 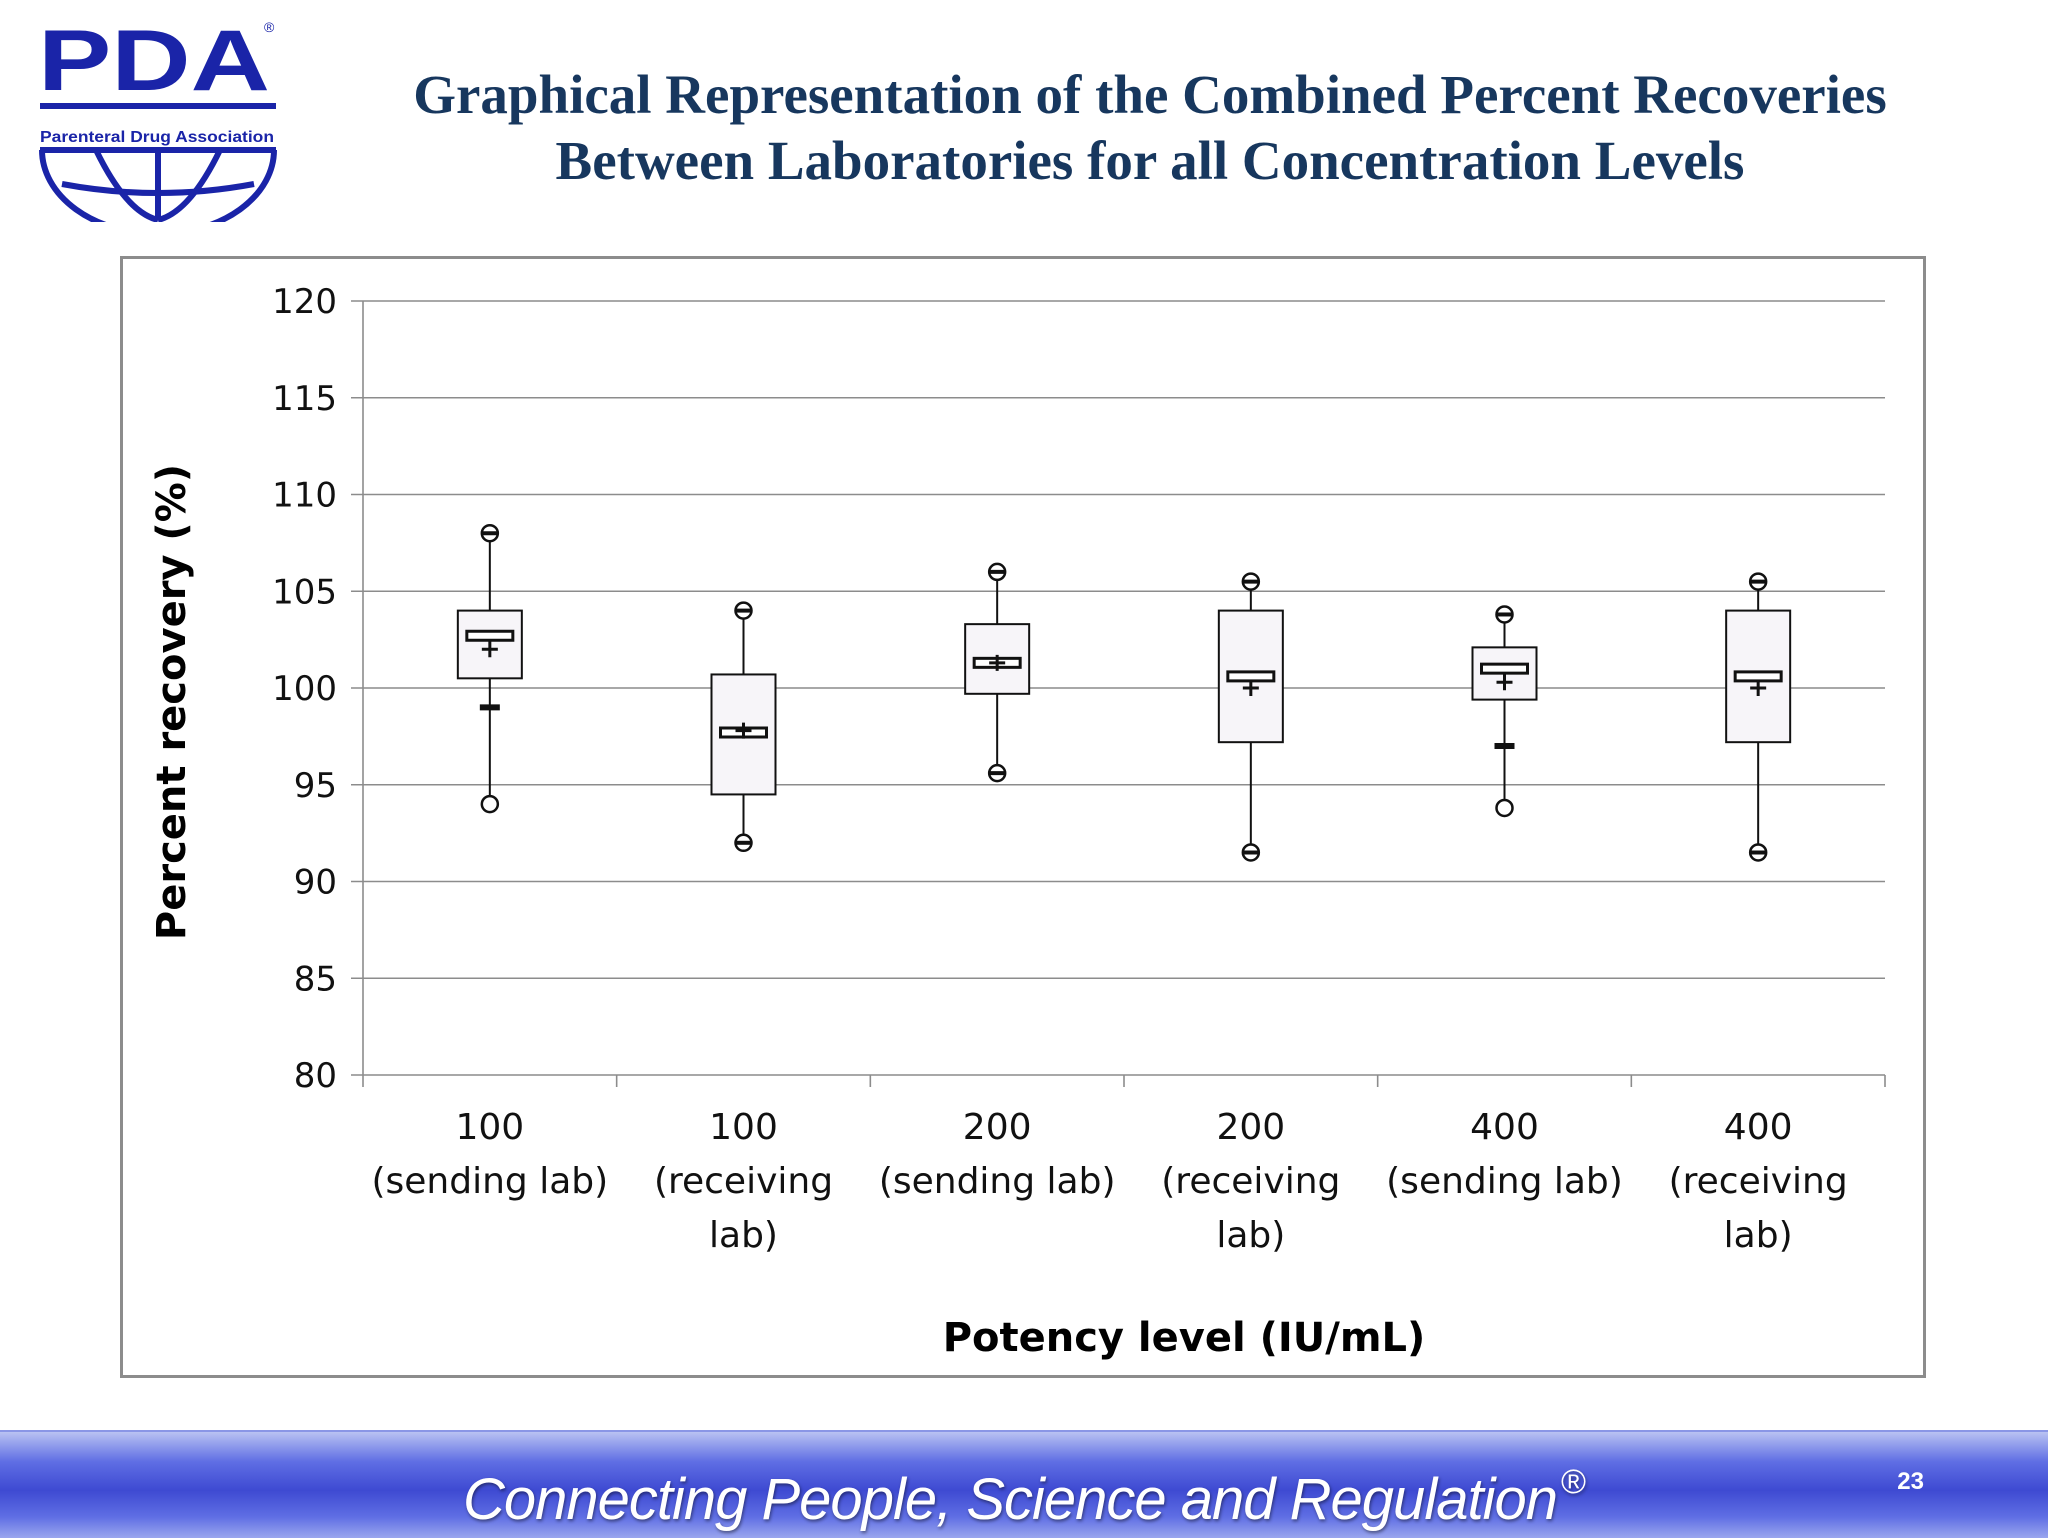 What do you see at coordinates (315, 979) in the screenshot?
I see `y-tick-label: 85` at bounding box center [315, 979].